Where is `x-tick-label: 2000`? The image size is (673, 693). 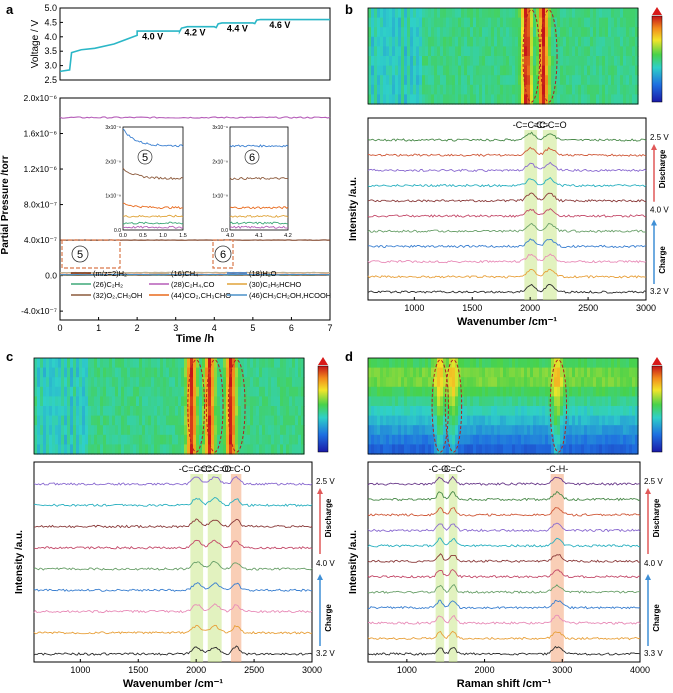
x-tick-label: 2000 is located at coordinates (196, 670).